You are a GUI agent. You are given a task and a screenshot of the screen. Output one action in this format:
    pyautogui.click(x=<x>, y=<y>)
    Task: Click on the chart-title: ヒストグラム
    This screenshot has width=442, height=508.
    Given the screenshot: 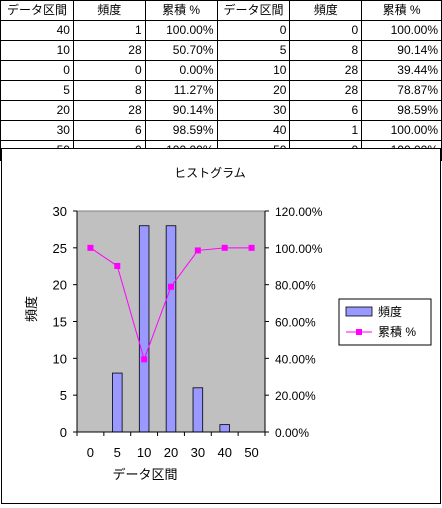 What is the action you would take?
    pyautogui.click(x=210, y=173)
    